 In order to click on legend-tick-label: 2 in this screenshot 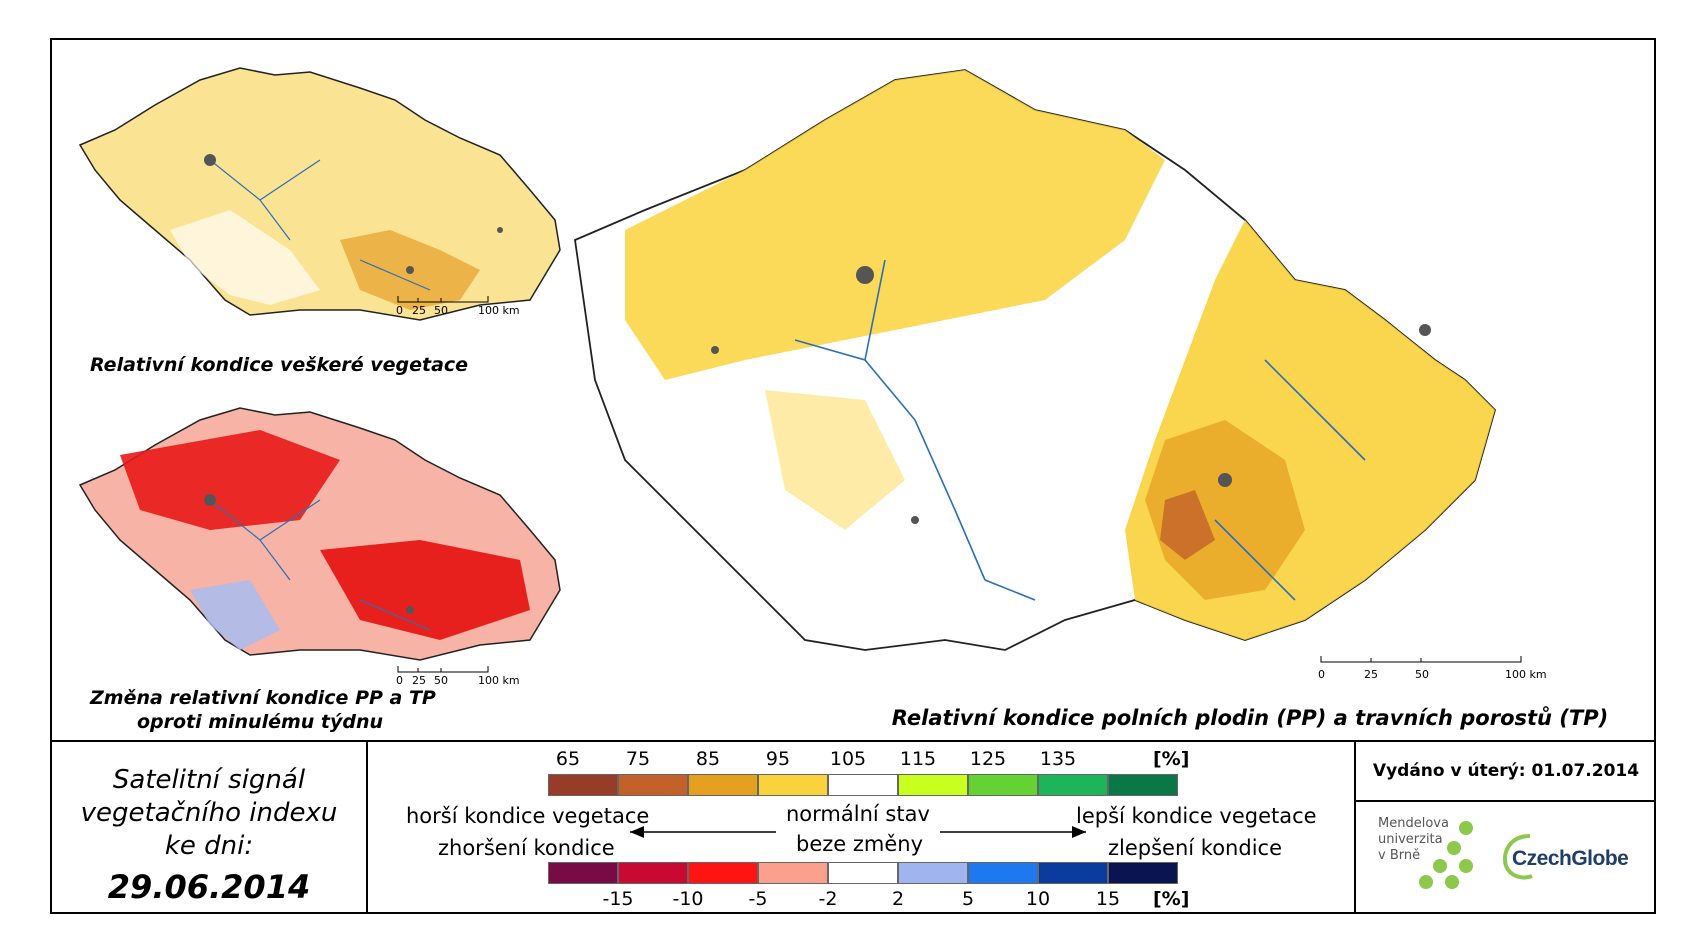, I will do `click(898, 899)`.